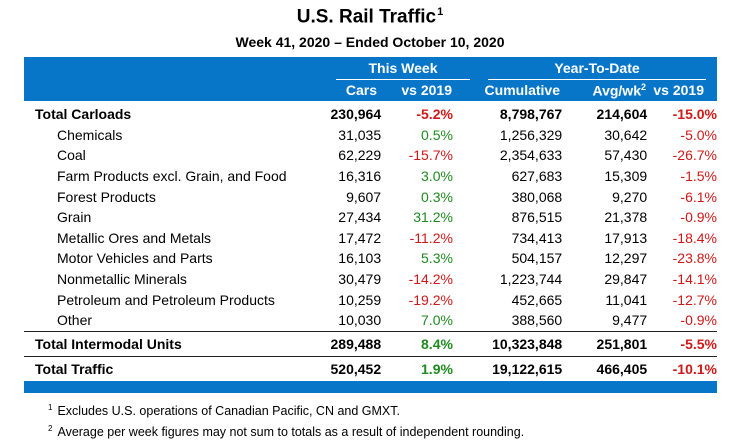 The height and width of the screenshot is (446, 740). Describe the element at coordinates (626, 299) in the screenshot. I see `avgwk-value: 11,041` at that location.